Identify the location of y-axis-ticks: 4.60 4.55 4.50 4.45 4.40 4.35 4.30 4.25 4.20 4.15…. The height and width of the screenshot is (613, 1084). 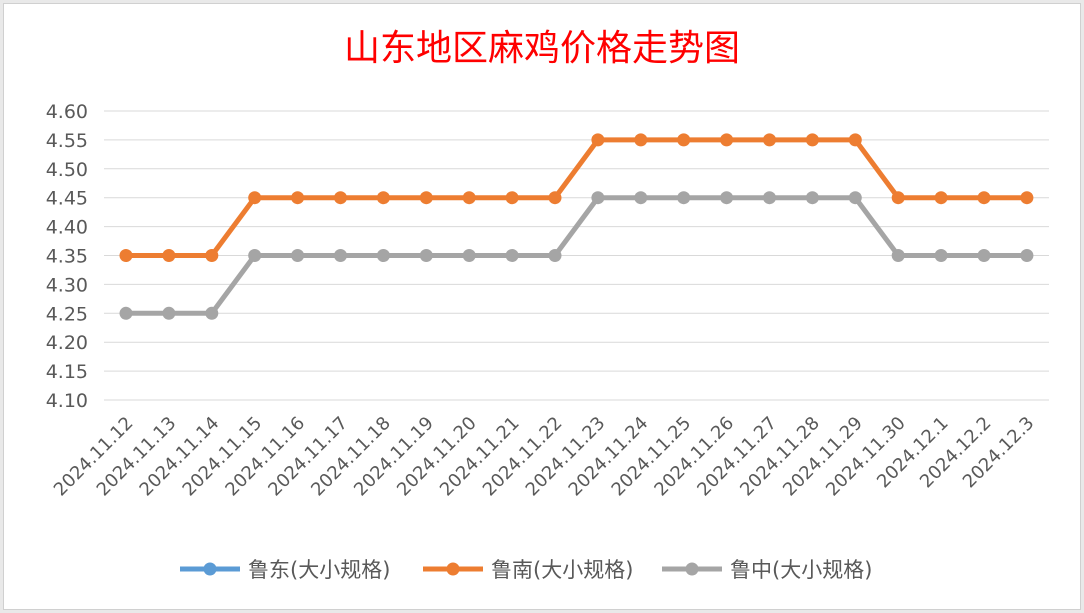
(67, 256).